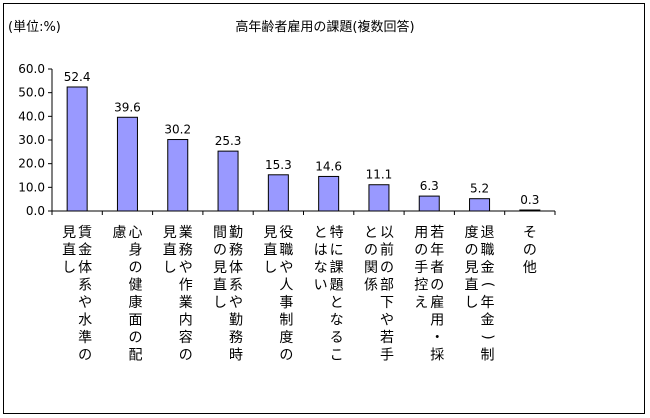 The height and width of the screenshot is (418, 650). Describe the element at coordinates (186, 286) in the screenshot. I see `svg-text: 作` at that location.